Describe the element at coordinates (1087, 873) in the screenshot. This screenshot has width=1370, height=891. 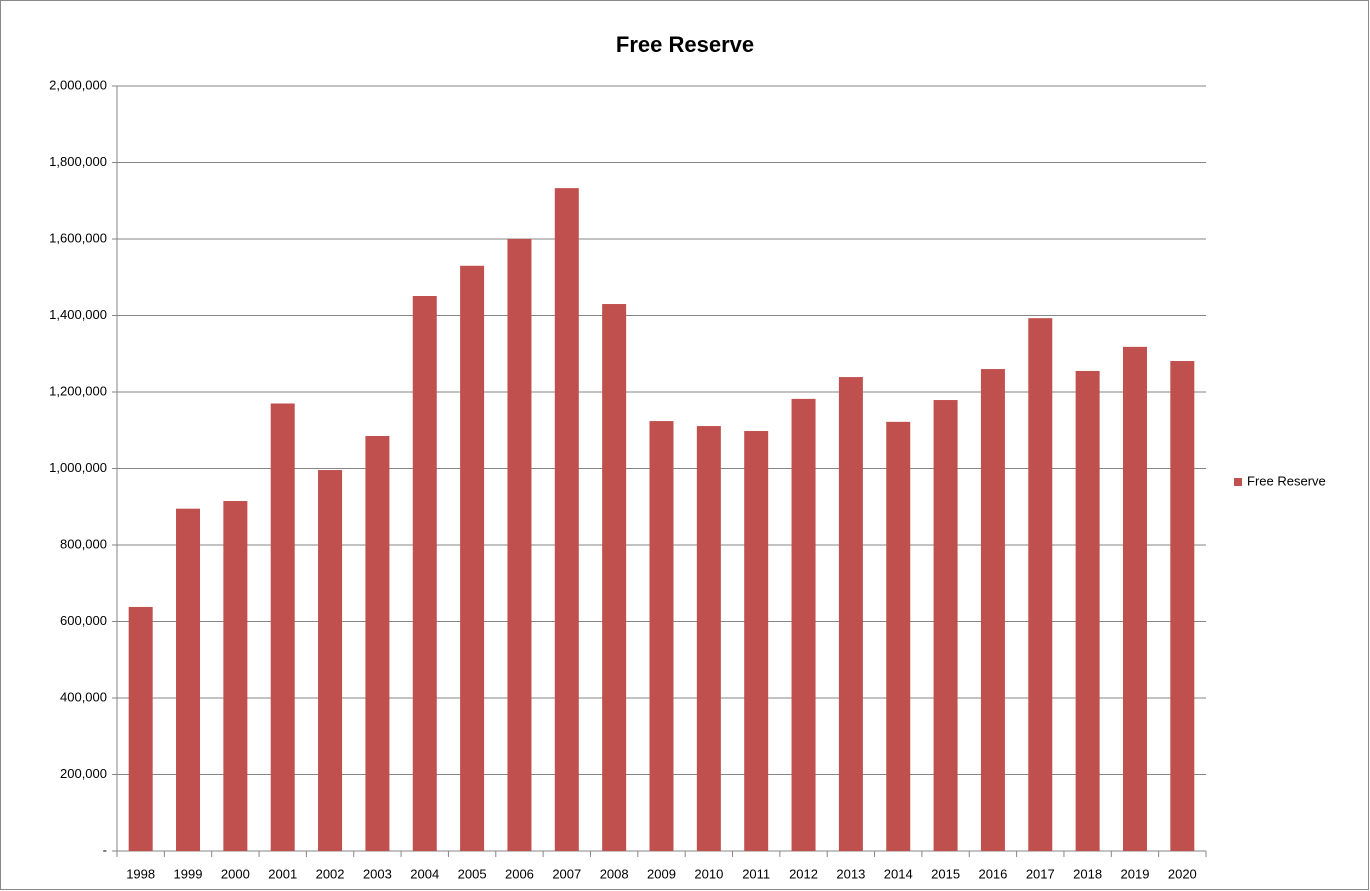
I see `x-tick-label: 2018` at that location.